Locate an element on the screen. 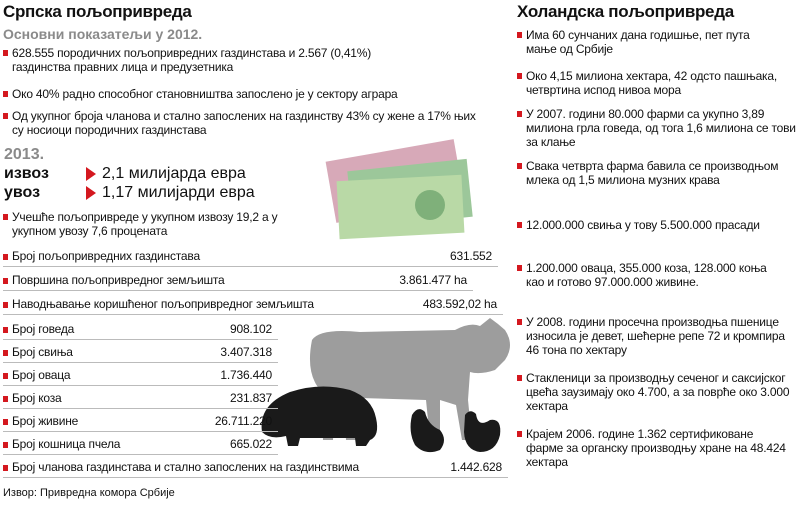 The height and width of the screenshot is (525, 800). stat-value: 1.442.628 is located at coordinates (476, 467).